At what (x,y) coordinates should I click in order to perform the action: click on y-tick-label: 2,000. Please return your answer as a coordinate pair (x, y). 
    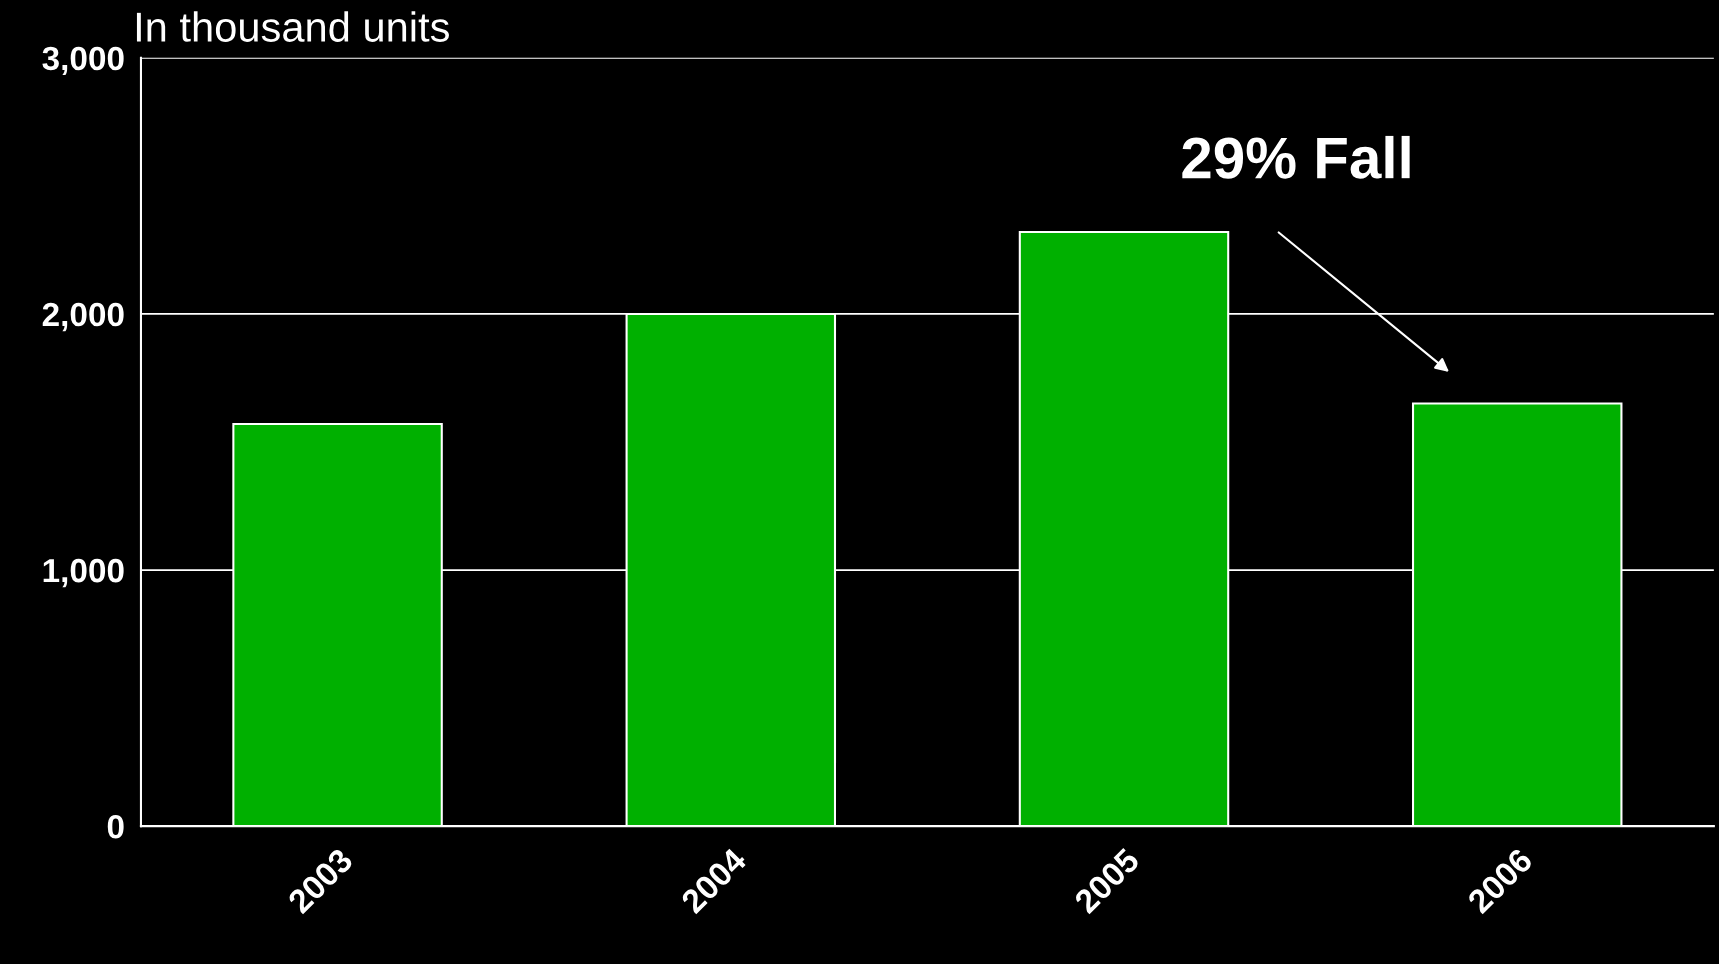
    Looking at the image, I should click on (83, 317).